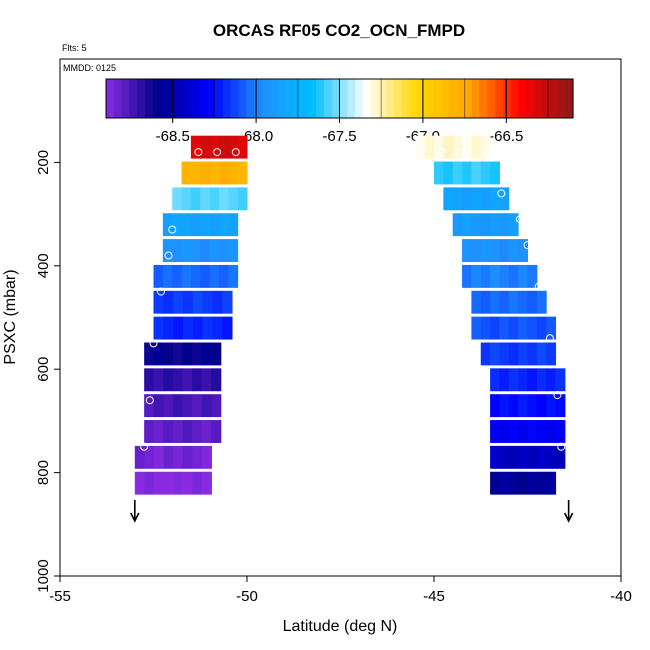  What do you see at coordinates (256, 136) in the screenshot?
I see `colorbar-tick-label: -68.0` at bounding box center [256, 136].